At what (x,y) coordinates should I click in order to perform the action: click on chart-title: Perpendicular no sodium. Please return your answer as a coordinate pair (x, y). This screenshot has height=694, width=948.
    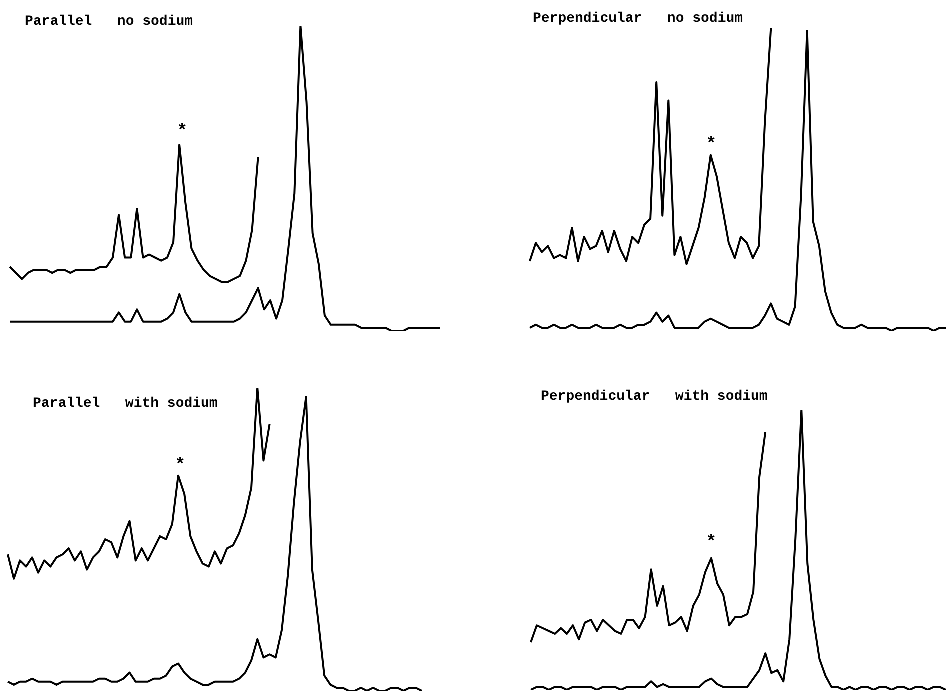
    Looking at the image, I should click on (638, 19).